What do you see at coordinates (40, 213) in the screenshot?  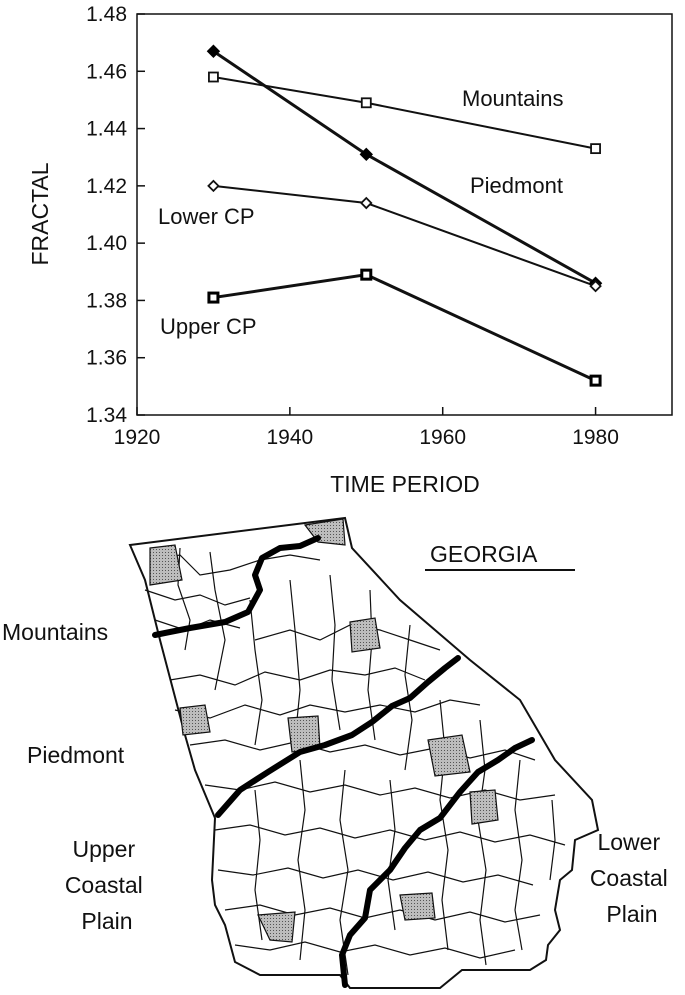 I see `y-axis-label: FRACTAL` at bounding box center [40, 213].